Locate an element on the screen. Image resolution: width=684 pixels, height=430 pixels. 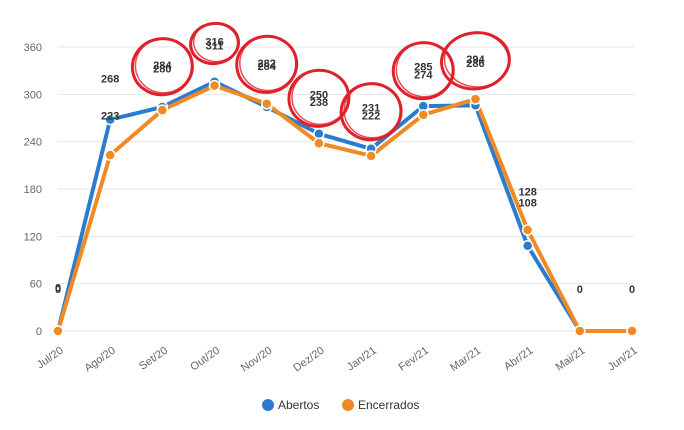
data-label: 282 is located at coordinates (267, 64).